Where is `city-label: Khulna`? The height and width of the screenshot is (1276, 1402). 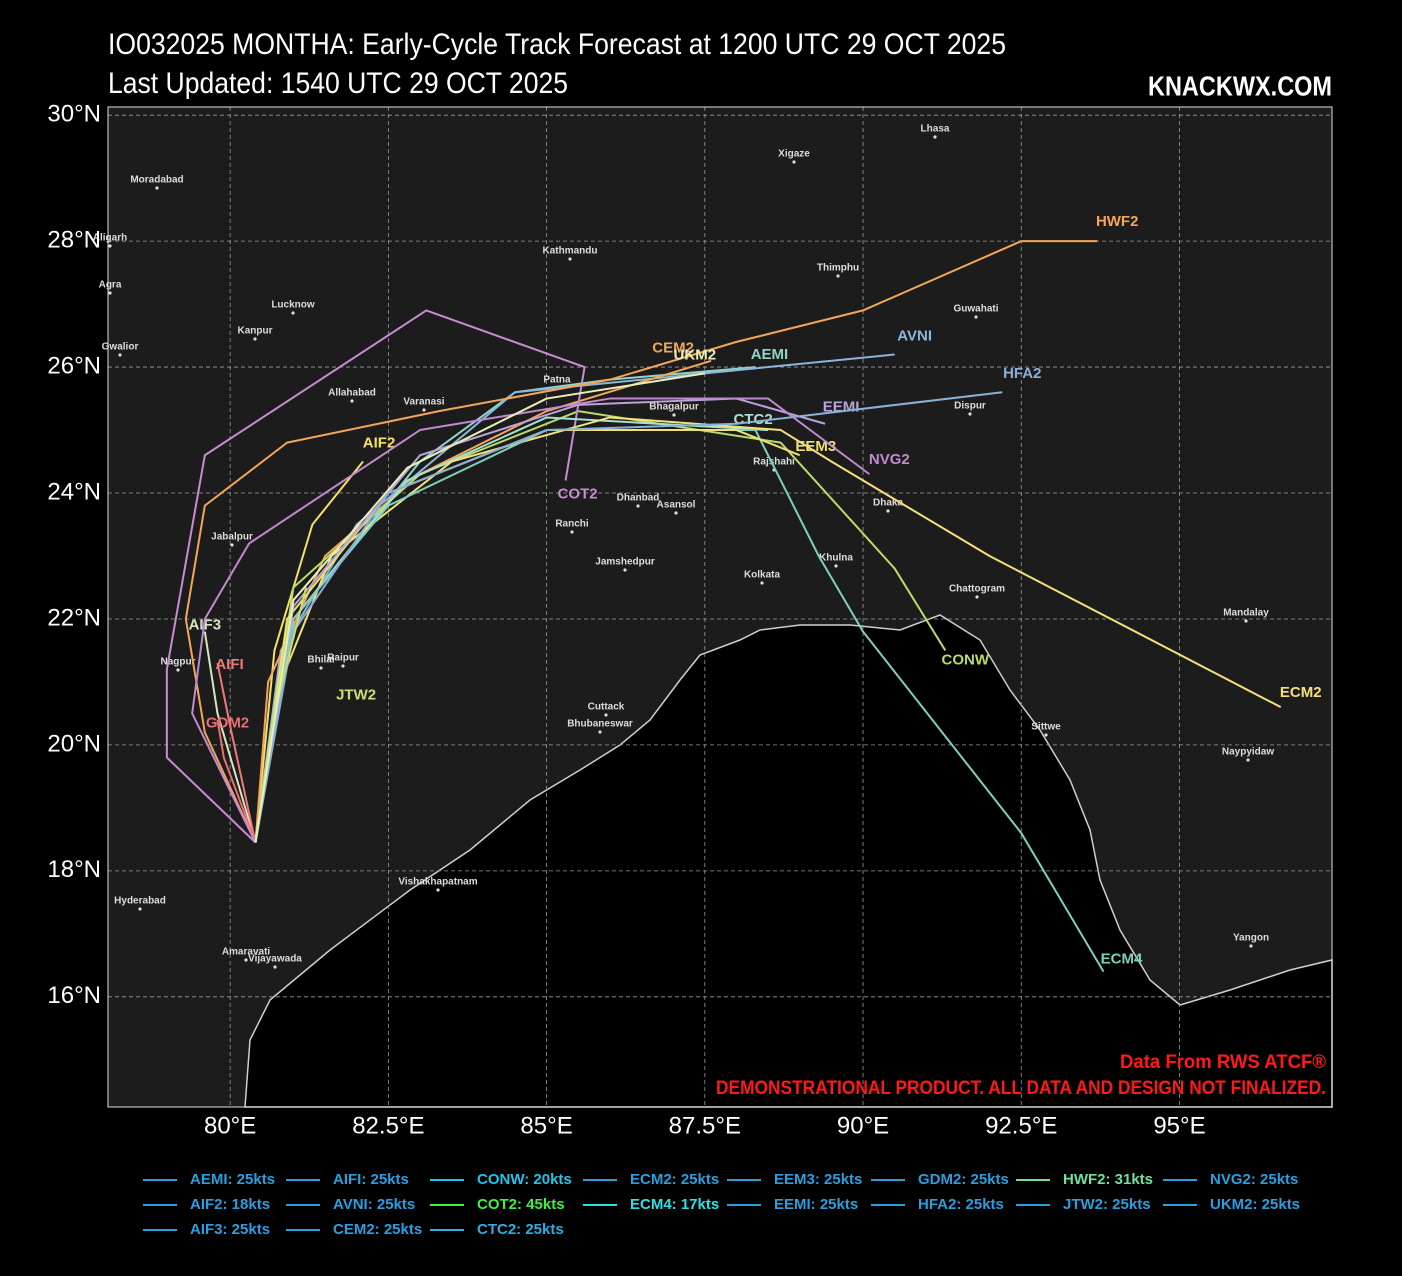 city-label: Khulna is located at coordinates (836, 558).